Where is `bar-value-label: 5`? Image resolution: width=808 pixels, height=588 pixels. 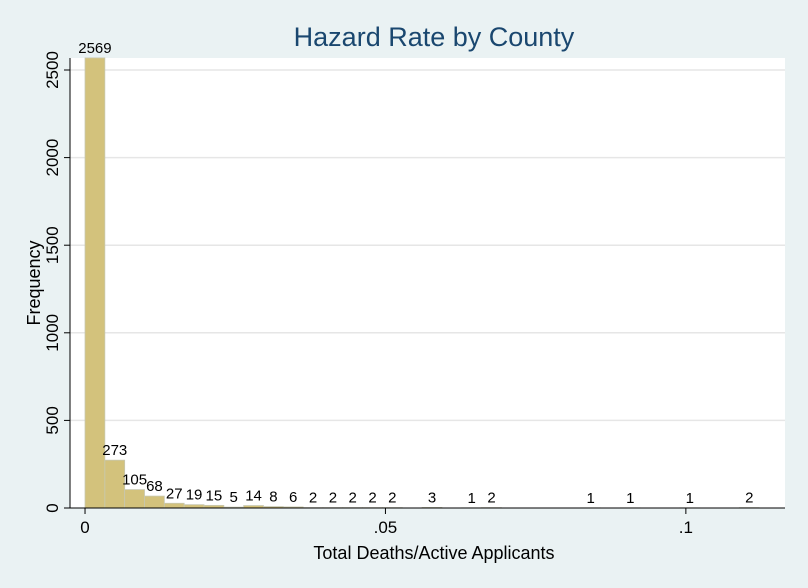
bar-value-label: 5 is located at coordinates (234, 497).